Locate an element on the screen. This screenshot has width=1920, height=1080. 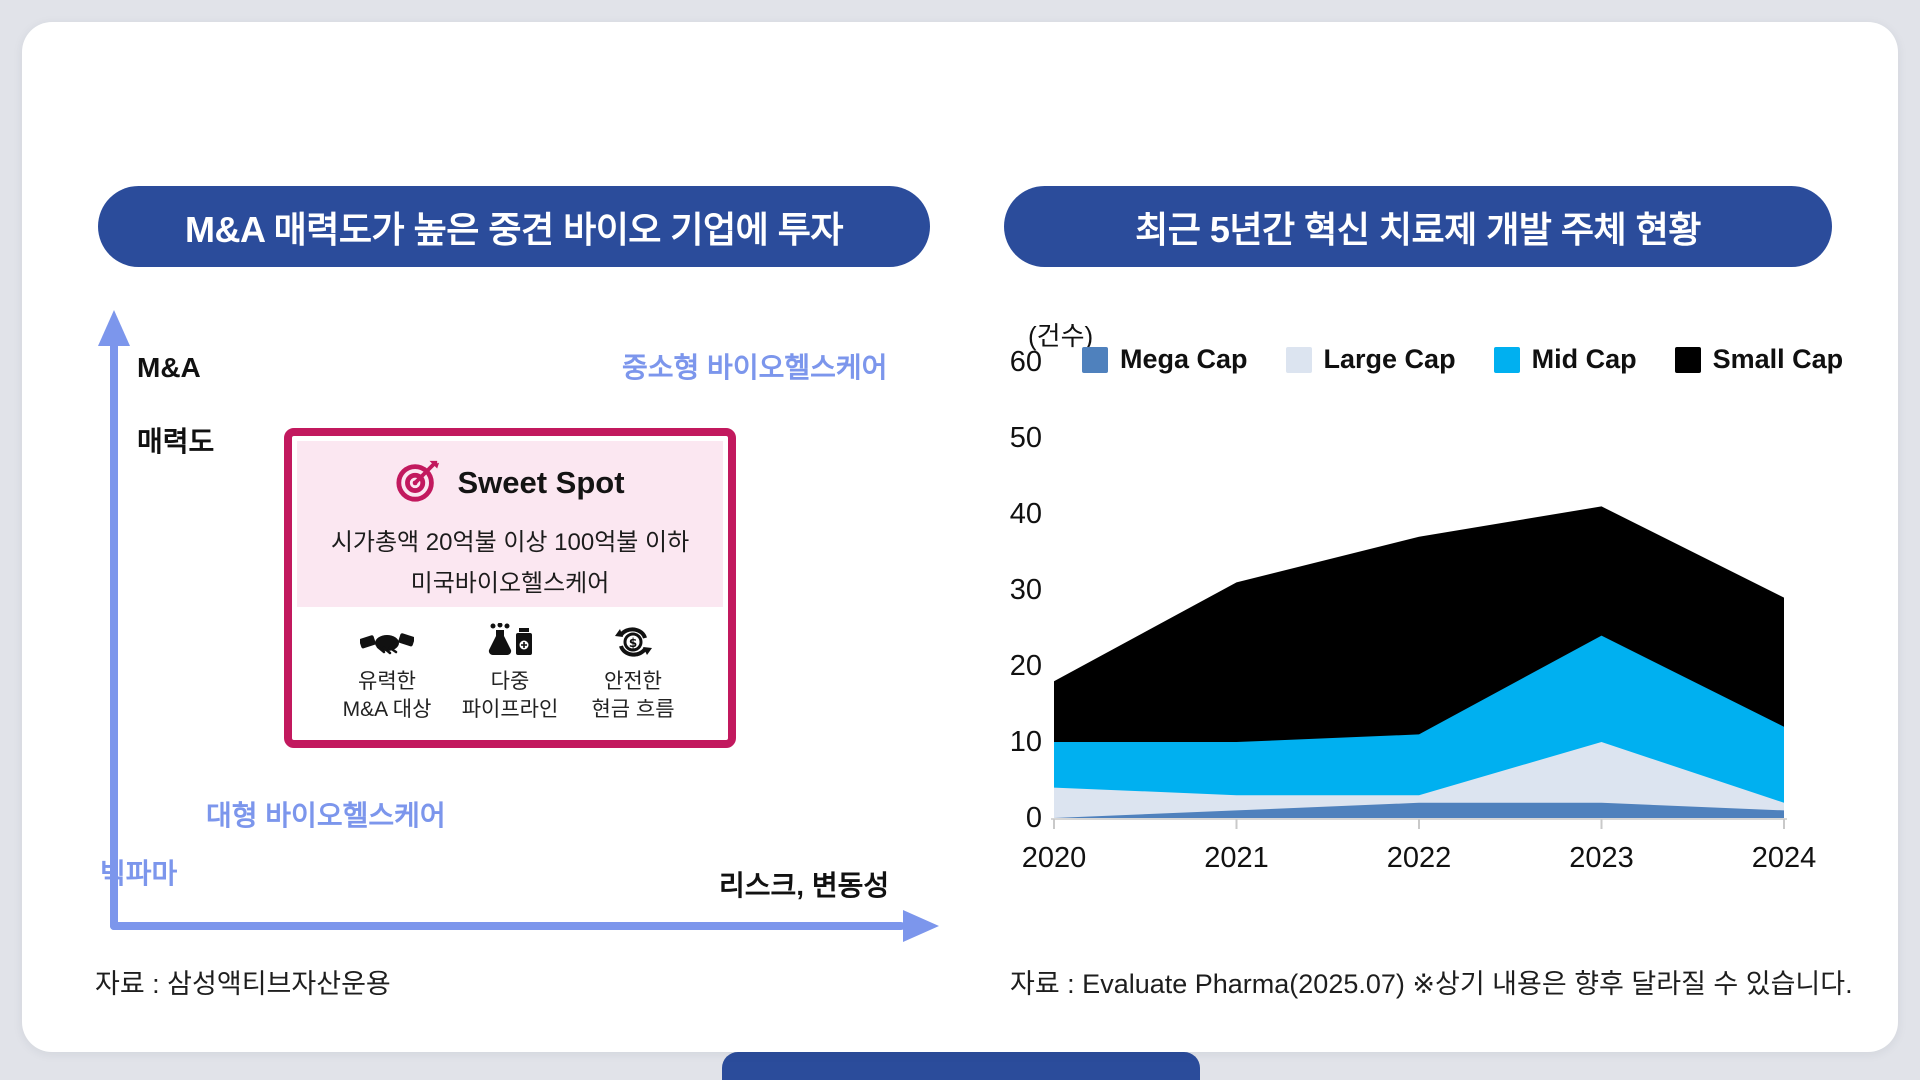
y-tick-label-20: 20 is located at coordinates (1025, 666).